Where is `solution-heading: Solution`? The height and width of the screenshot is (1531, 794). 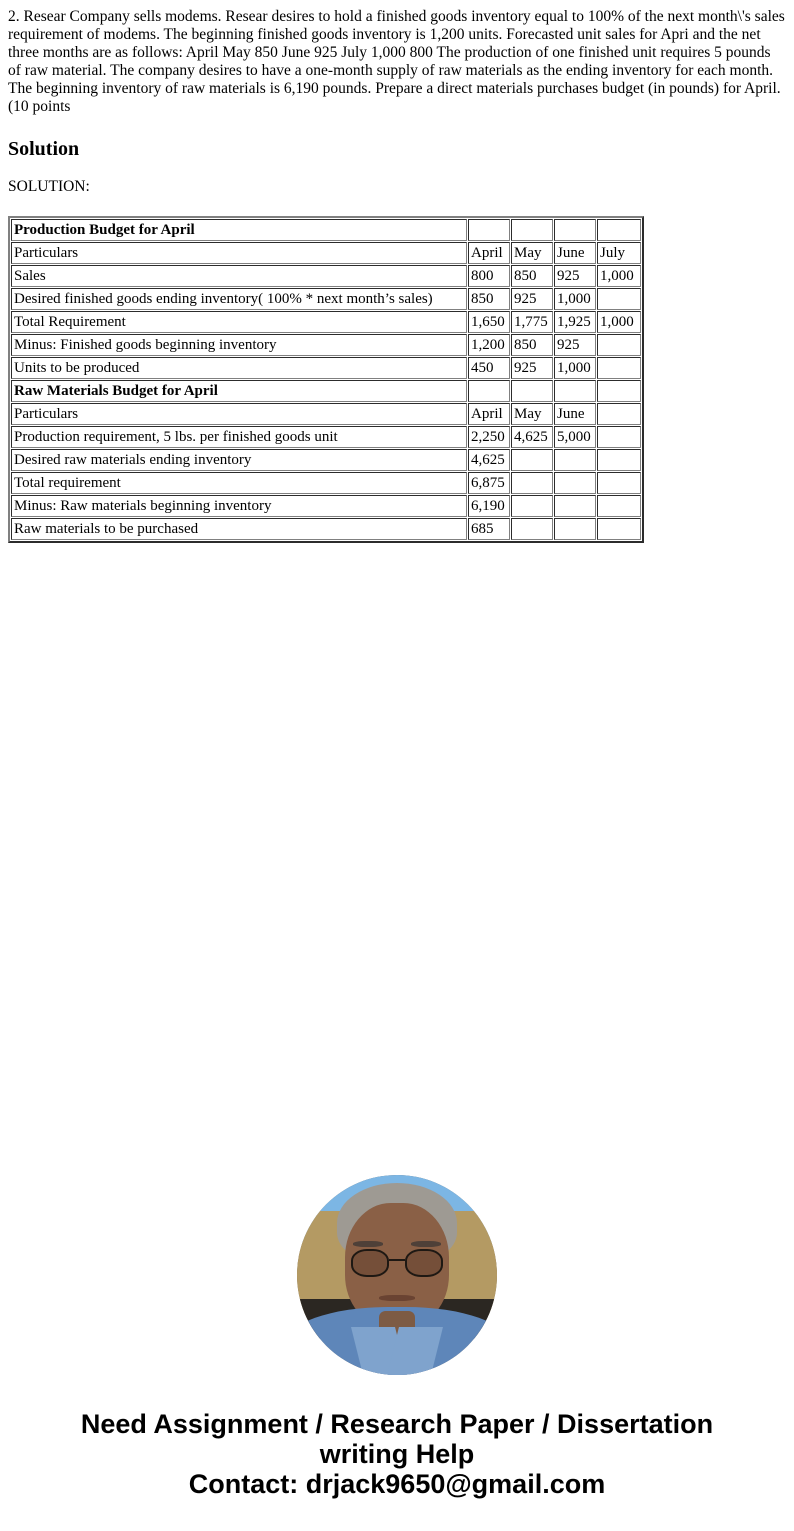 solution-heading: Solution is located at coordinates (44, 149).